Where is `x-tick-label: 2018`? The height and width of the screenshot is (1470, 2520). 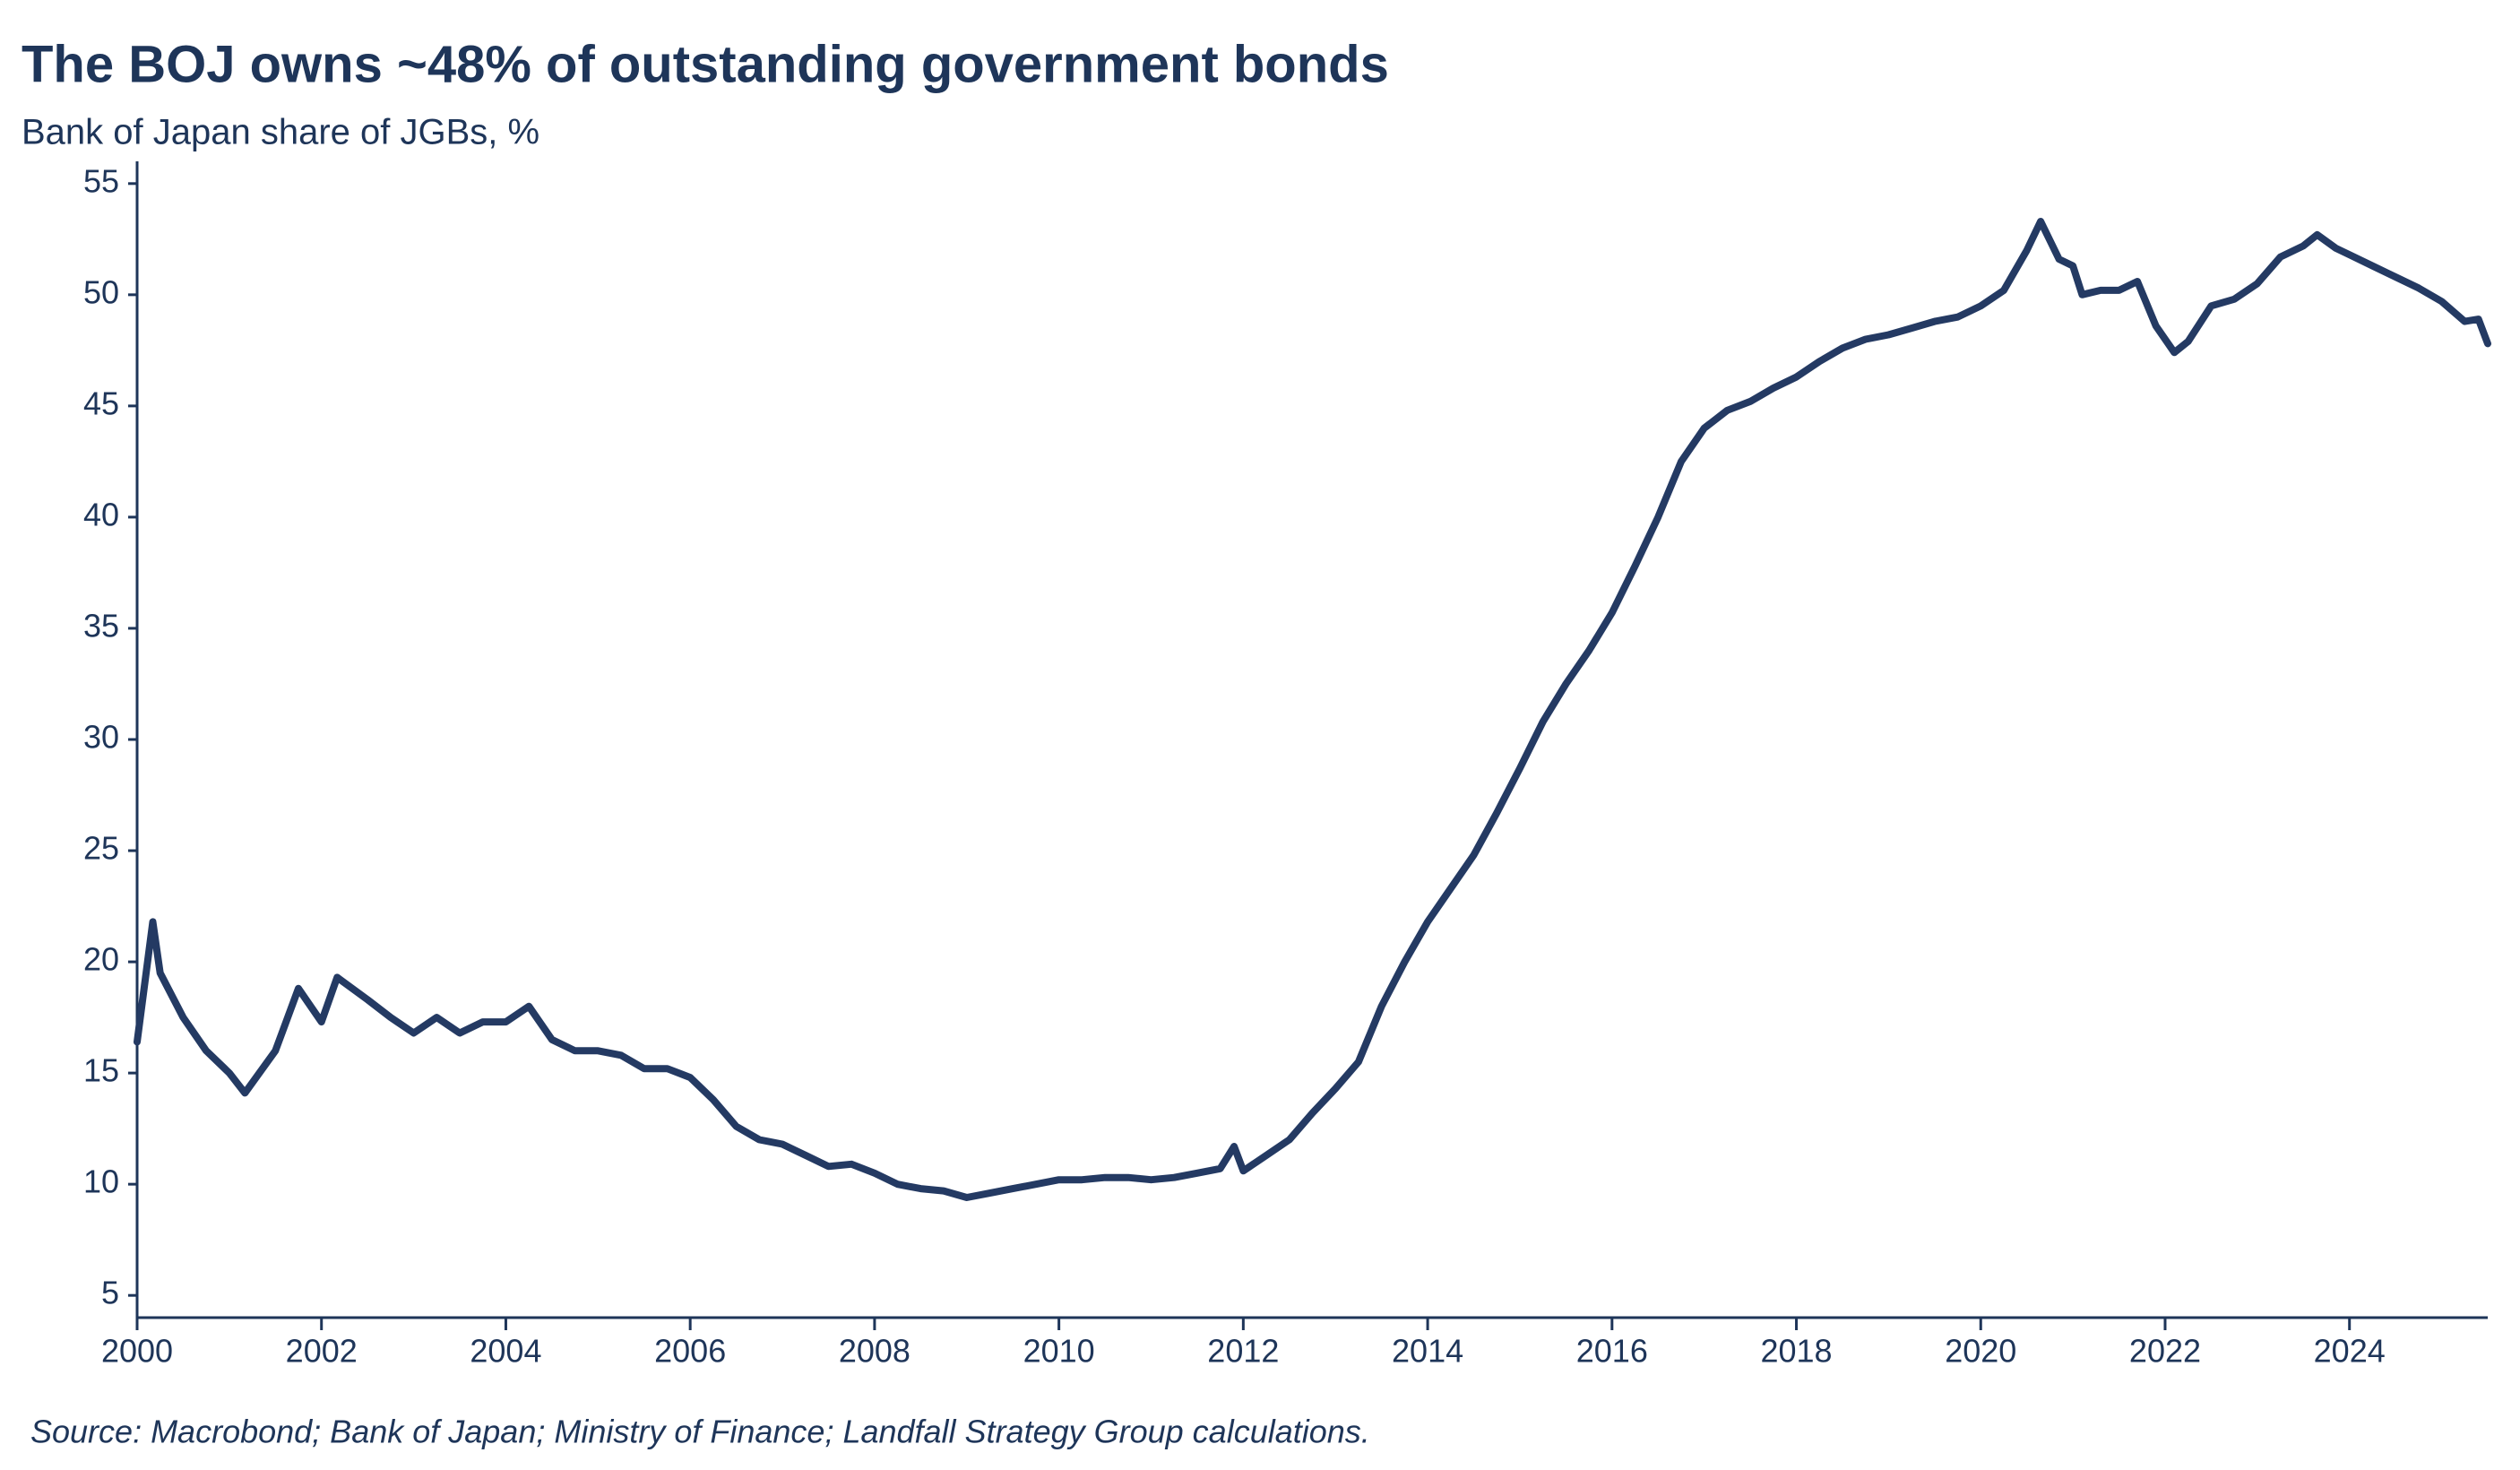
x-tick-label: 2018 is located at coordinates (1796, 1351).